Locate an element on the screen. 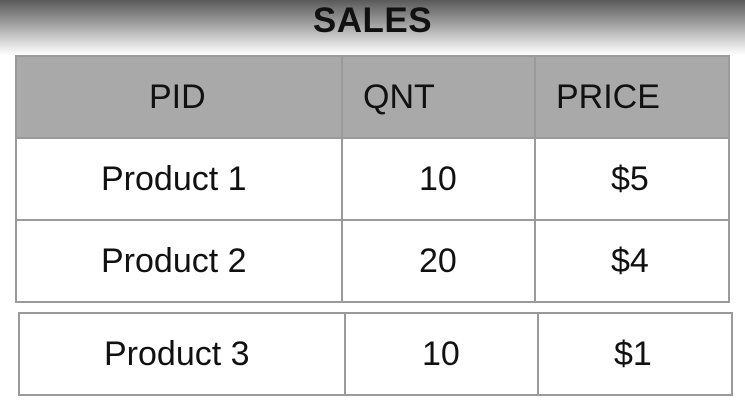 The width and height of the screenshot is (745, 405). cell-qnt: 20 is located at coordinates (438, 261).